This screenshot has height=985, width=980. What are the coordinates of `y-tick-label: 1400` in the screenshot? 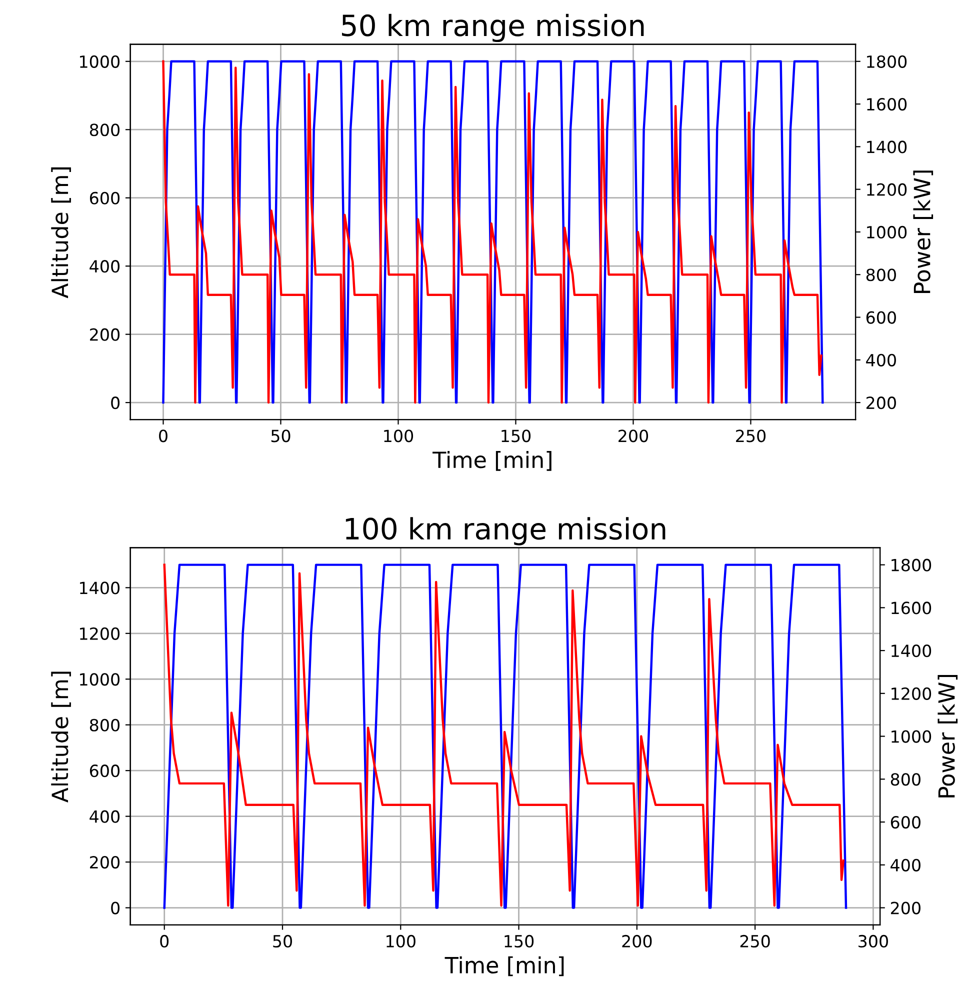 It's located at (100, 588).